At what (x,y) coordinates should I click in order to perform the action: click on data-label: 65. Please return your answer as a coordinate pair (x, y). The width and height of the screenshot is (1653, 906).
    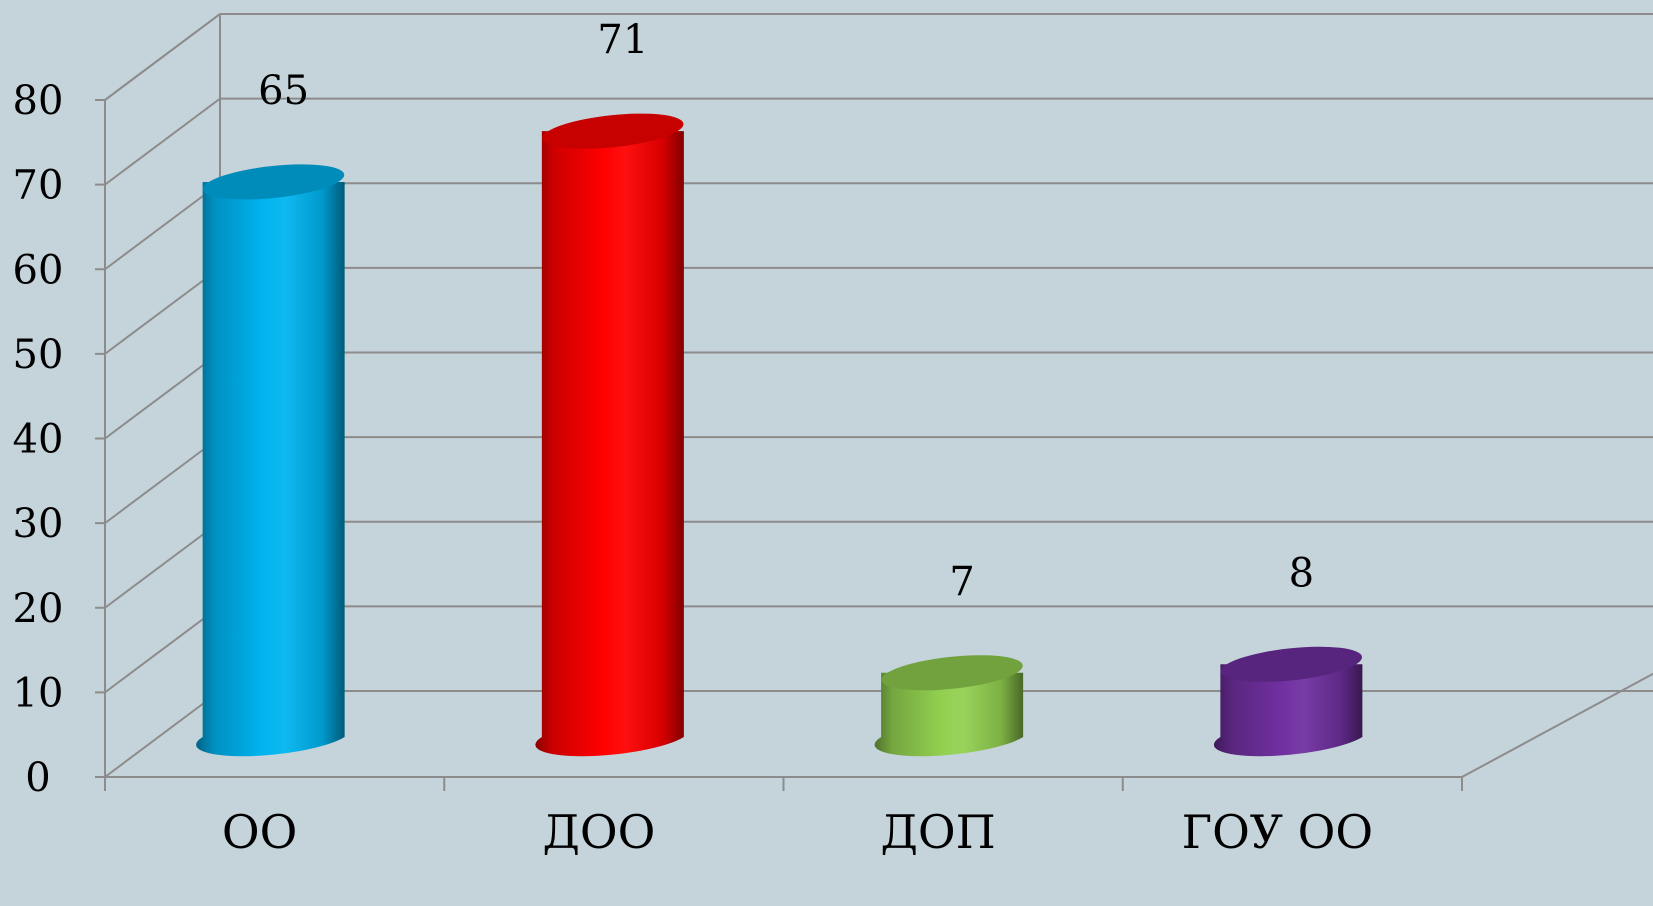
    Looking at the image, I should click on (283, 91).